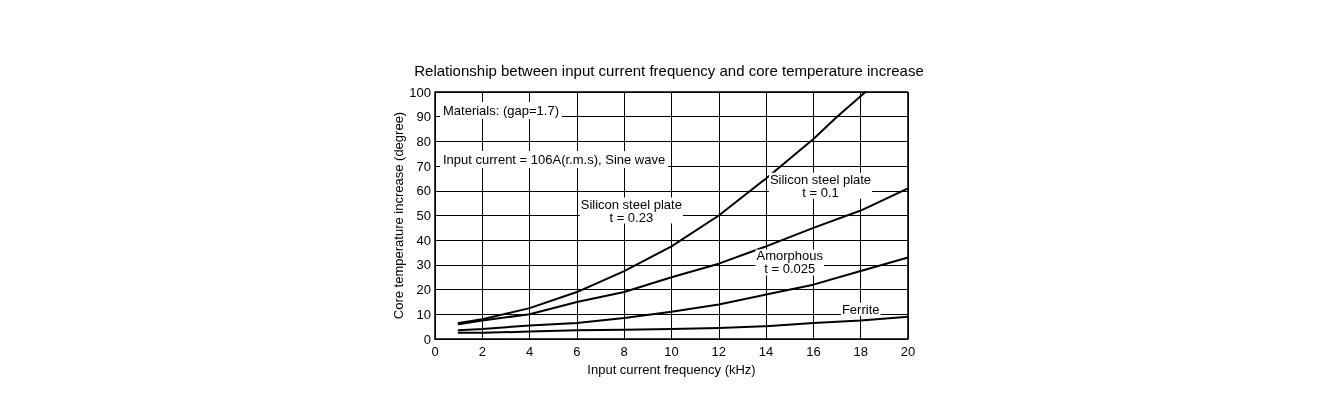  Describe the element at coordinates (671, 369) in the screenshot. I see `x-axis-title: Input current frequency (kHz)` at that location.